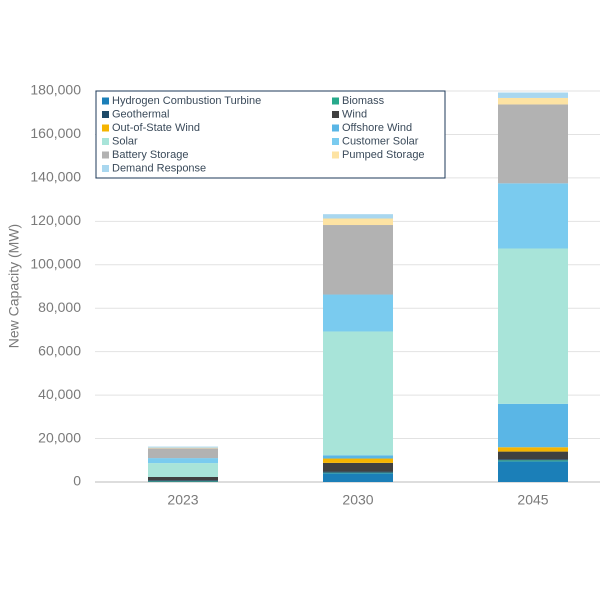 This screenshot has width=600, height=600. Describe the element at coordinates (380, 141) in the screenshot. I see `legend-label: Customer Solar` at that location.